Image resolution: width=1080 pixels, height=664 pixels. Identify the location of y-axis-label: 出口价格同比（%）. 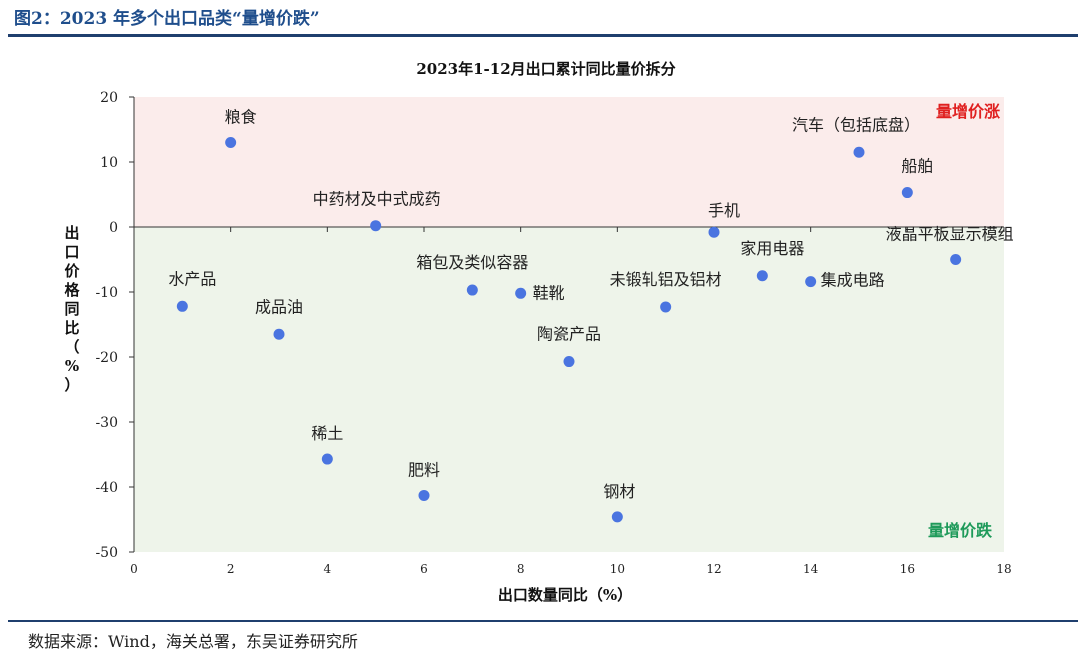
(72, 309).